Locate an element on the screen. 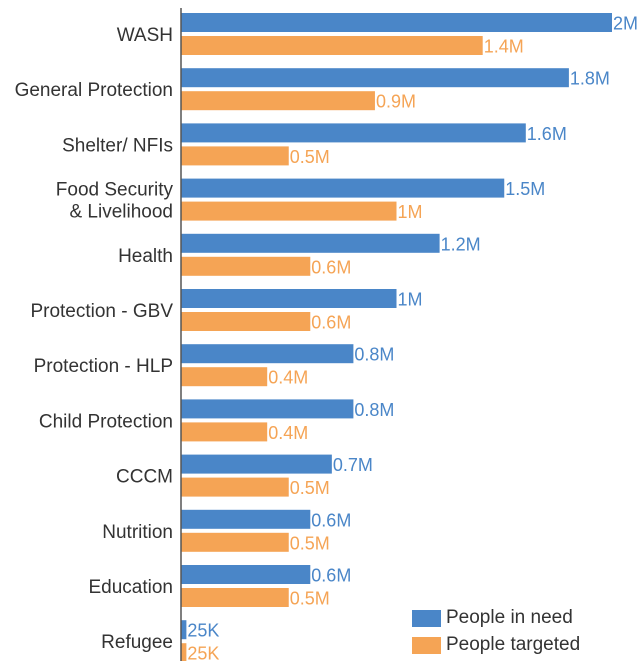  bar-people-in-need-child-protection is located at coordinates (267, 409).